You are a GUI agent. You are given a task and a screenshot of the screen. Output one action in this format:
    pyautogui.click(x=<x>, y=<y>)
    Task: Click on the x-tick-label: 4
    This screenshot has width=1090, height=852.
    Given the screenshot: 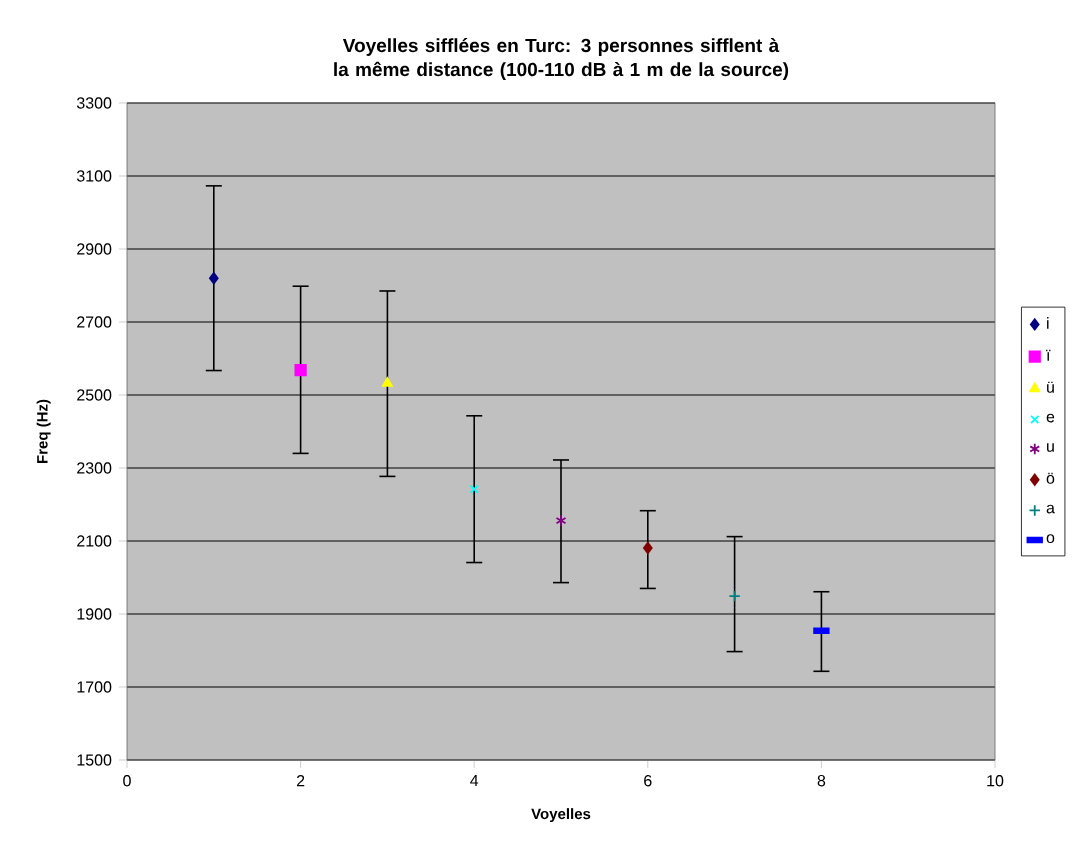 What is the action you would take?
    pyautogui.click(x=474, y=781)
    